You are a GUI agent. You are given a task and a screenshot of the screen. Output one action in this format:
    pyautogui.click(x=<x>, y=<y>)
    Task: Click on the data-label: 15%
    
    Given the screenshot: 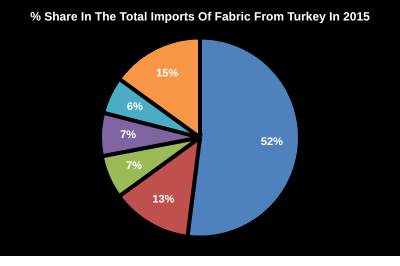 What is the action you would take?
    pyautogui.click(x=167, y=73)
    